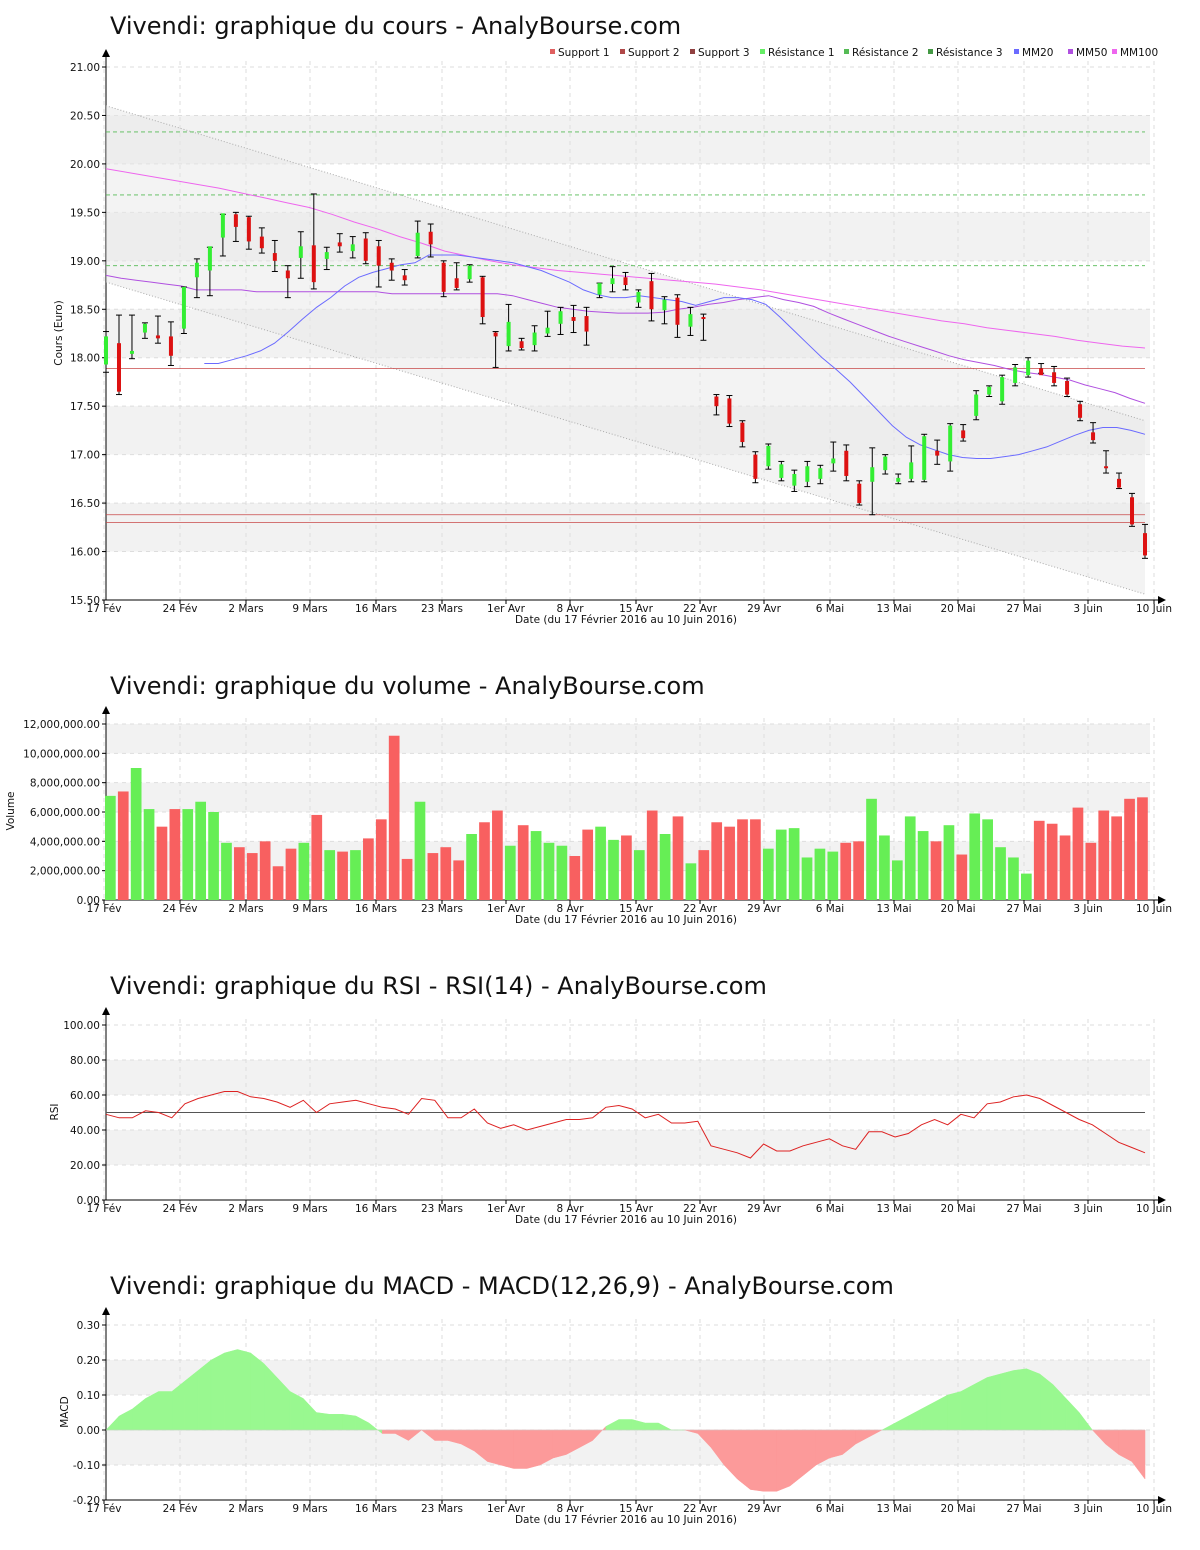  What do you see at coordinates (764, 1509) in the screenshot?
I see `x-tick-label: 29 Avr` at bounding box center [764, 1509].